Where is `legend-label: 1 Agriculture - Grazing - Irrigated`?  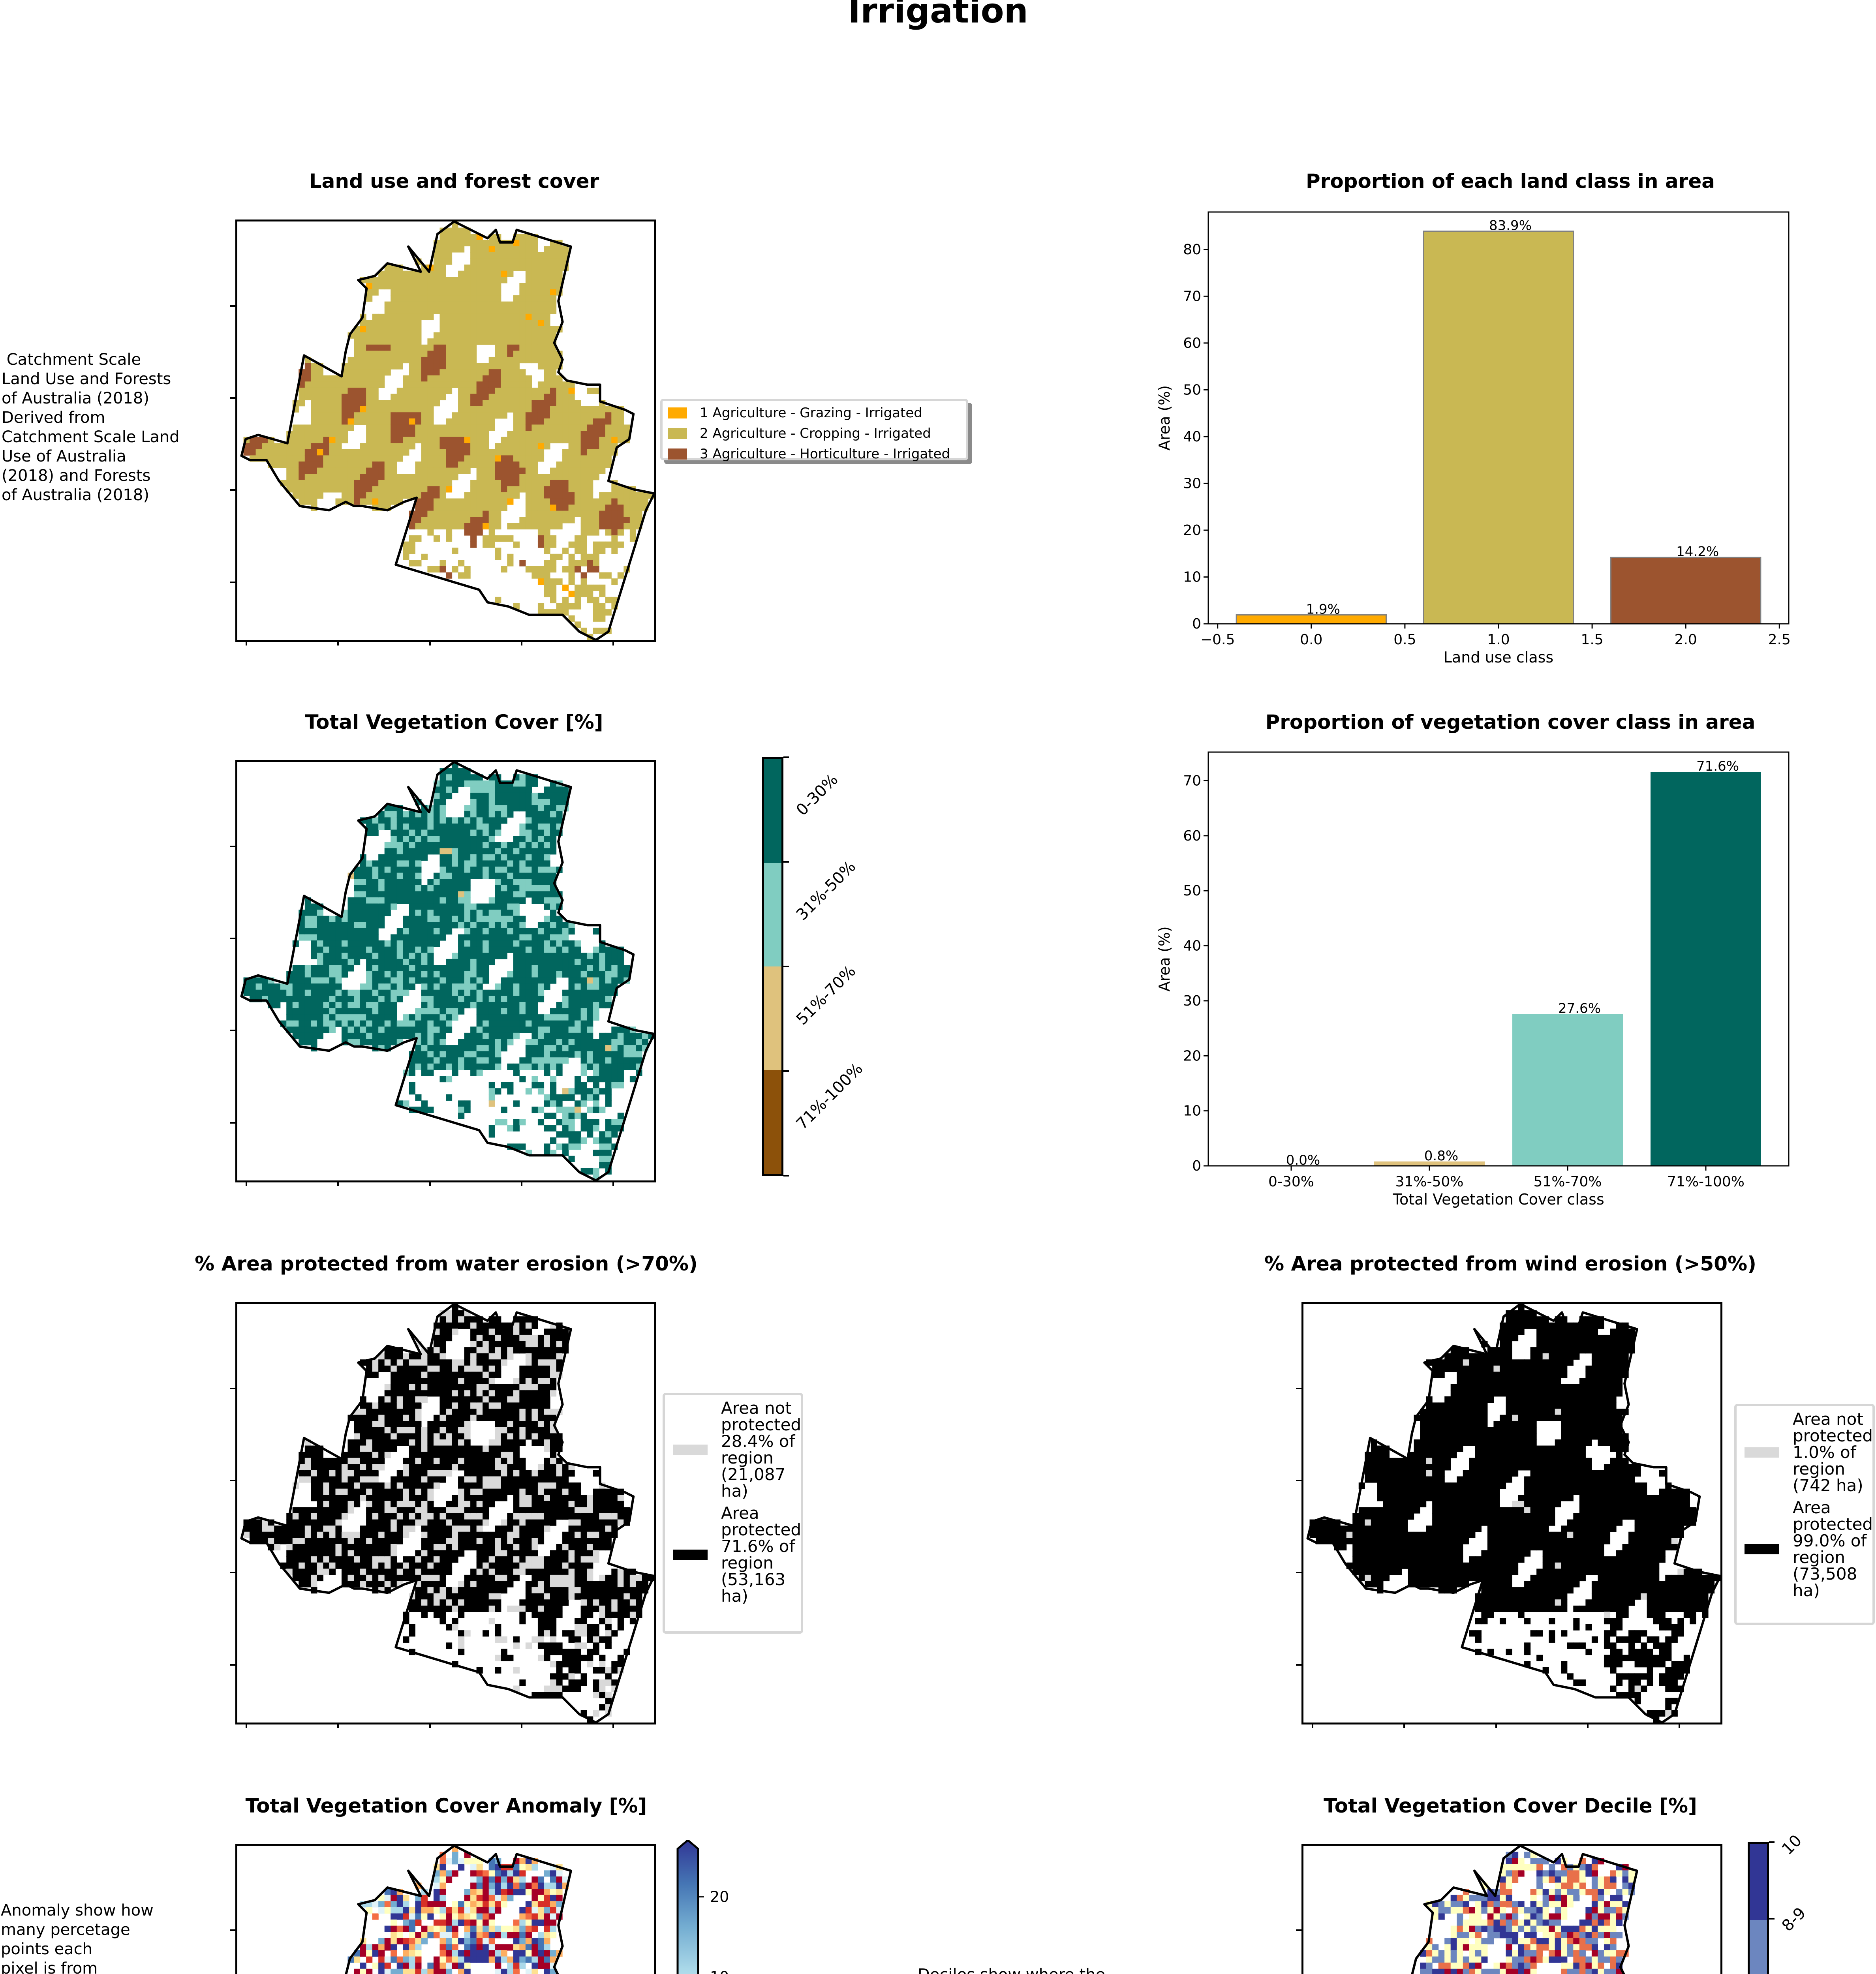 legend-label: 1 Agriculture - Grazing - Irrigated is located at coordinates (811, 413).